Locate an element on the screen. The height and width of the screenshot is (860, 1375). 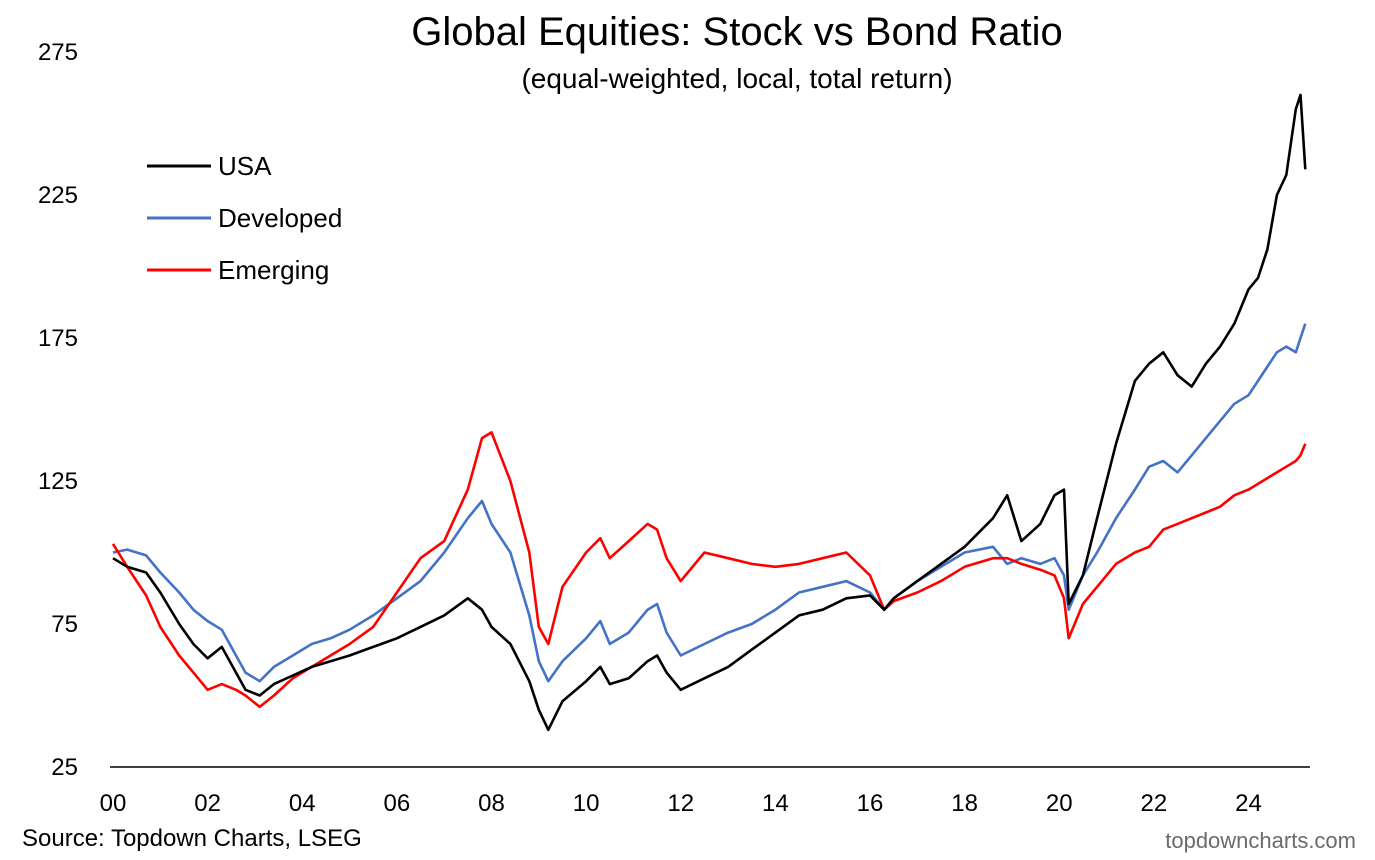
y-tick-label: 275 is located at coordinates (58, 52).